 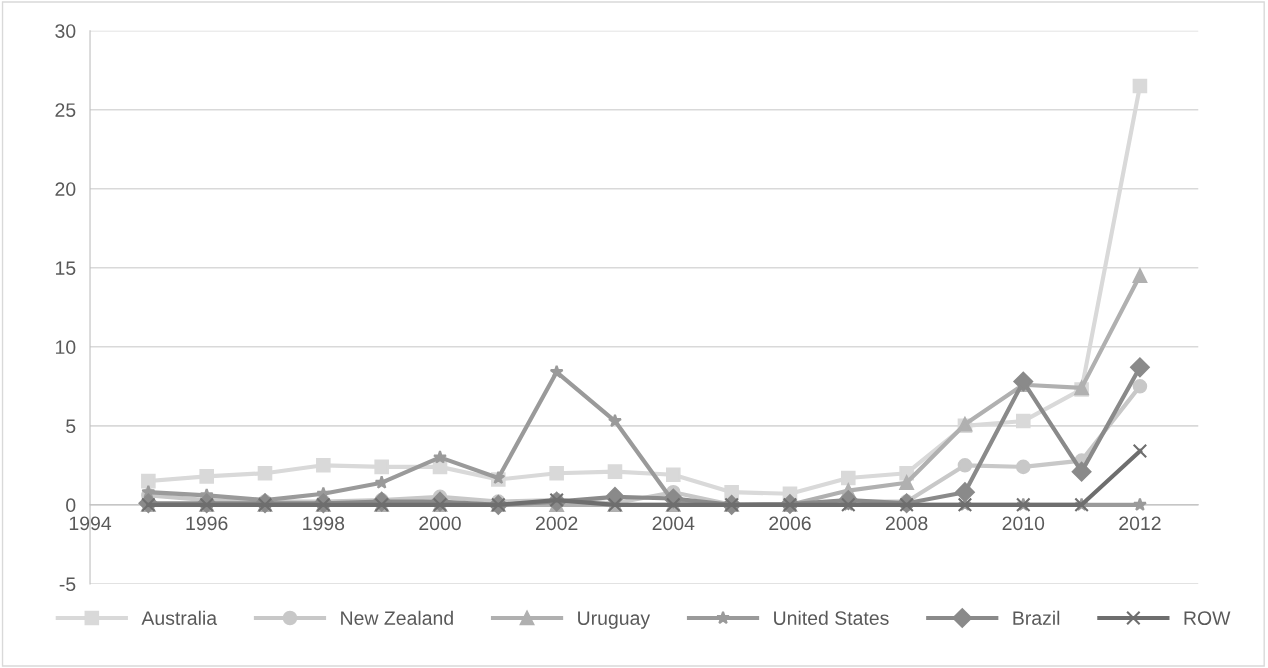 What do you see at coordinates (71, 505) in the screenshot?
I see `y-tick-label: 0` at bounding box center [71, 505].